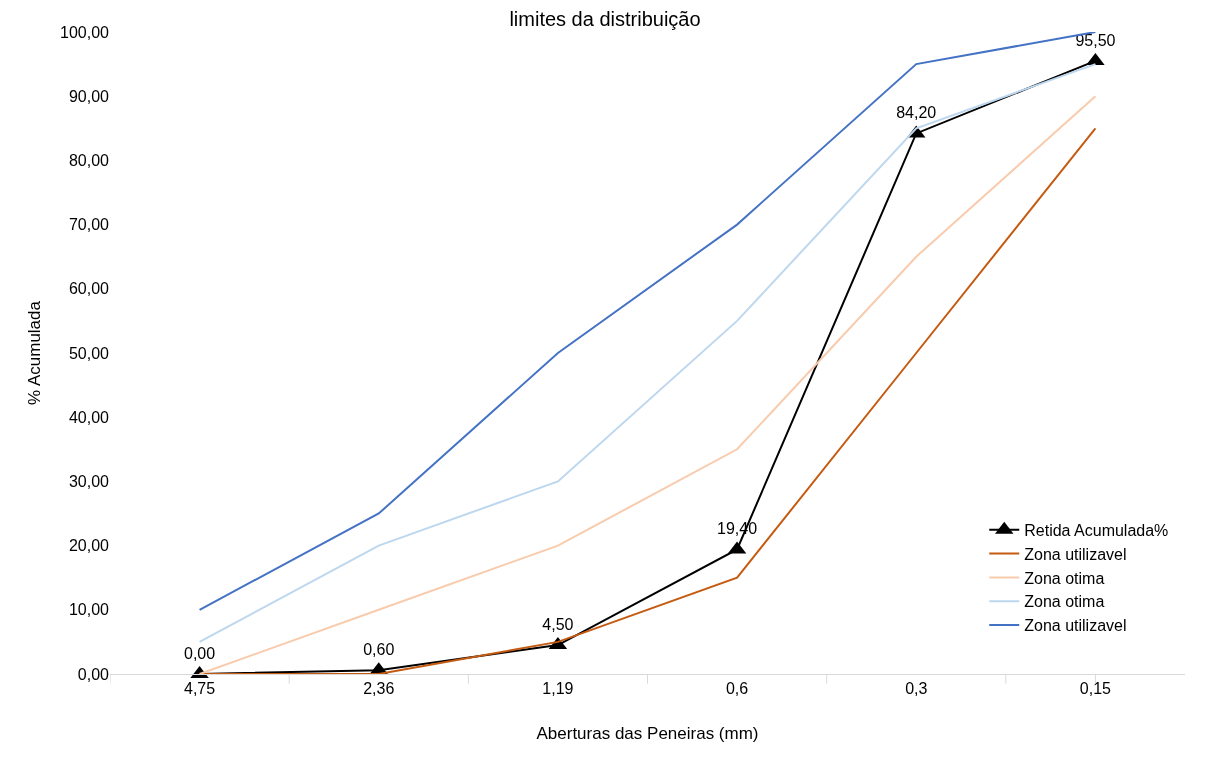  Describe the element at coordinates (89, 160) in the screenshot. I see `y-tick-label: 80,00` at that location.